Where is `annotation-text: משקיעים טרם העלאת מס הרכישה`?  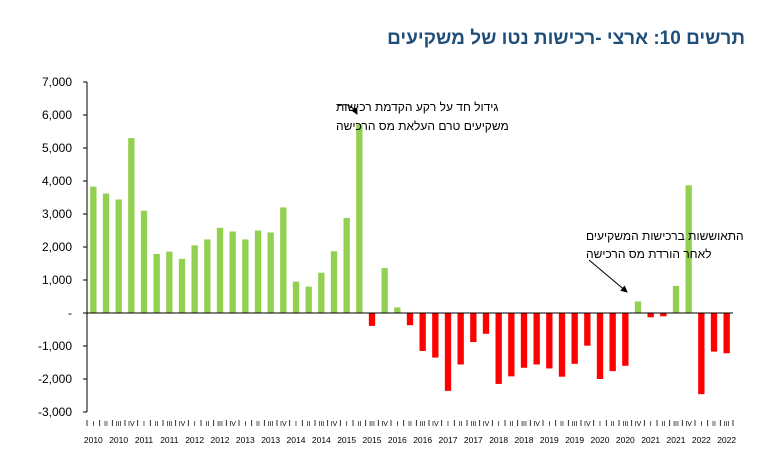
annotation-text: משקיעים טרם העלאת מס הרכישה is located at coordinates (422, 126).